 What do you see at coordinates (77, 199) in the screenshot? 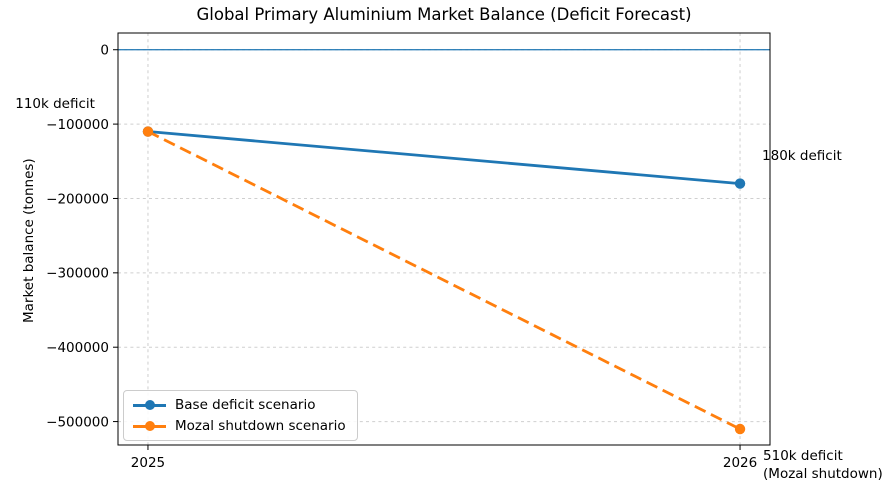
I see `y-tick-label: −200000` at bounding box center [77, 199].